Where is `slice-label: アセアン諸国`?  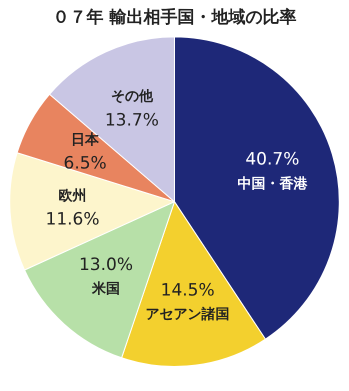 slice-label: アセアン諸国 is located at coordinates (188, 314).